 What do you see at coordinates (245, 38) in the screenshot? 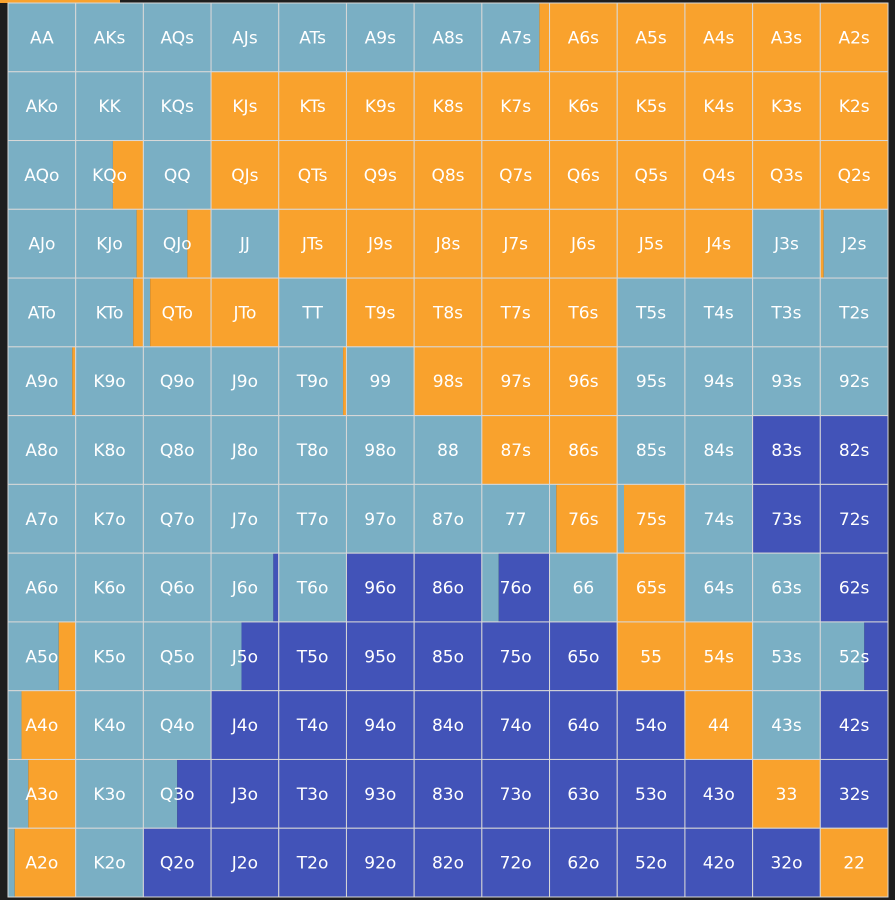
I see `hand-label: AJs` at bounding box center [245, 38].